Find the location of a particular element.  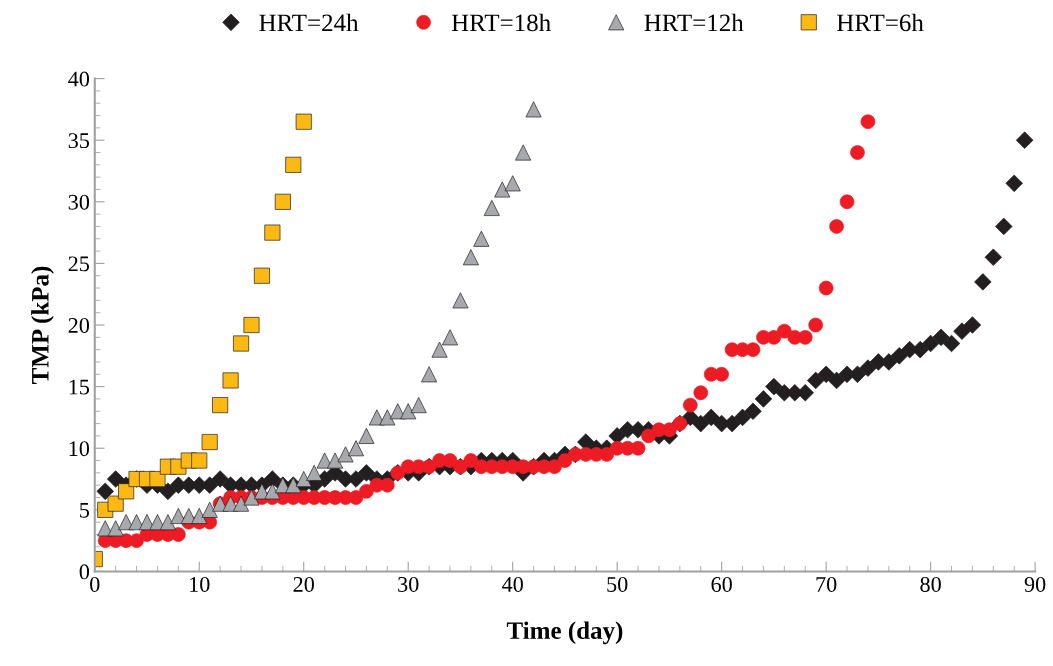

x-tick-label: 0 is located at coordinates (95, 584).